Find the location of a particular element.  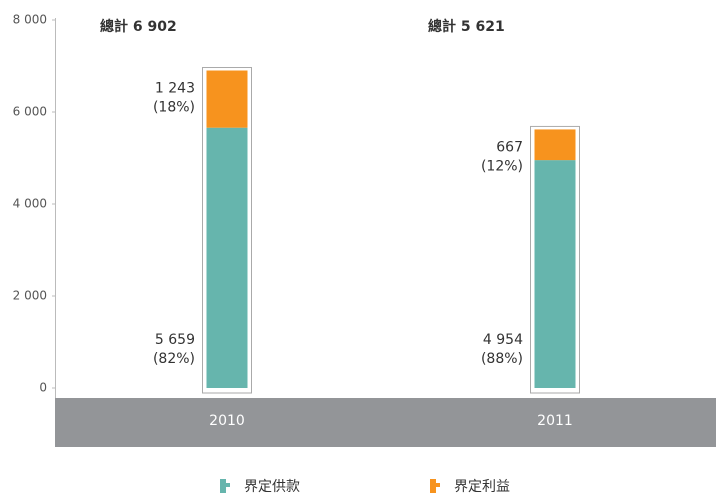

share-label: (88%) is located at coordinates (502, 359).